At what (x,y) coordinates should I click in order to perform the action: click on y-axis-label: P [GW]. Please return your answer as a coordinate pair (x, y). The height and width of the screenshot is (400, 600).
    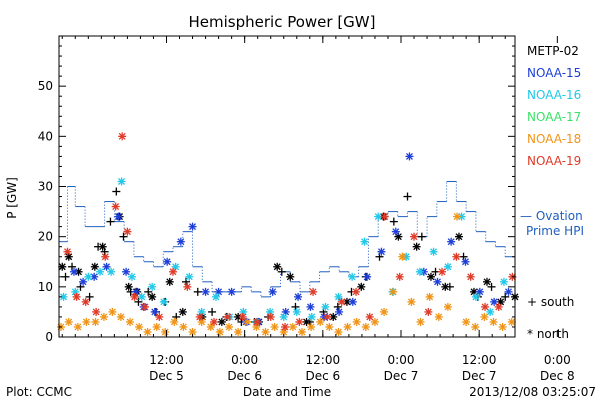
    Looking at the image, I should click on (12, 198).